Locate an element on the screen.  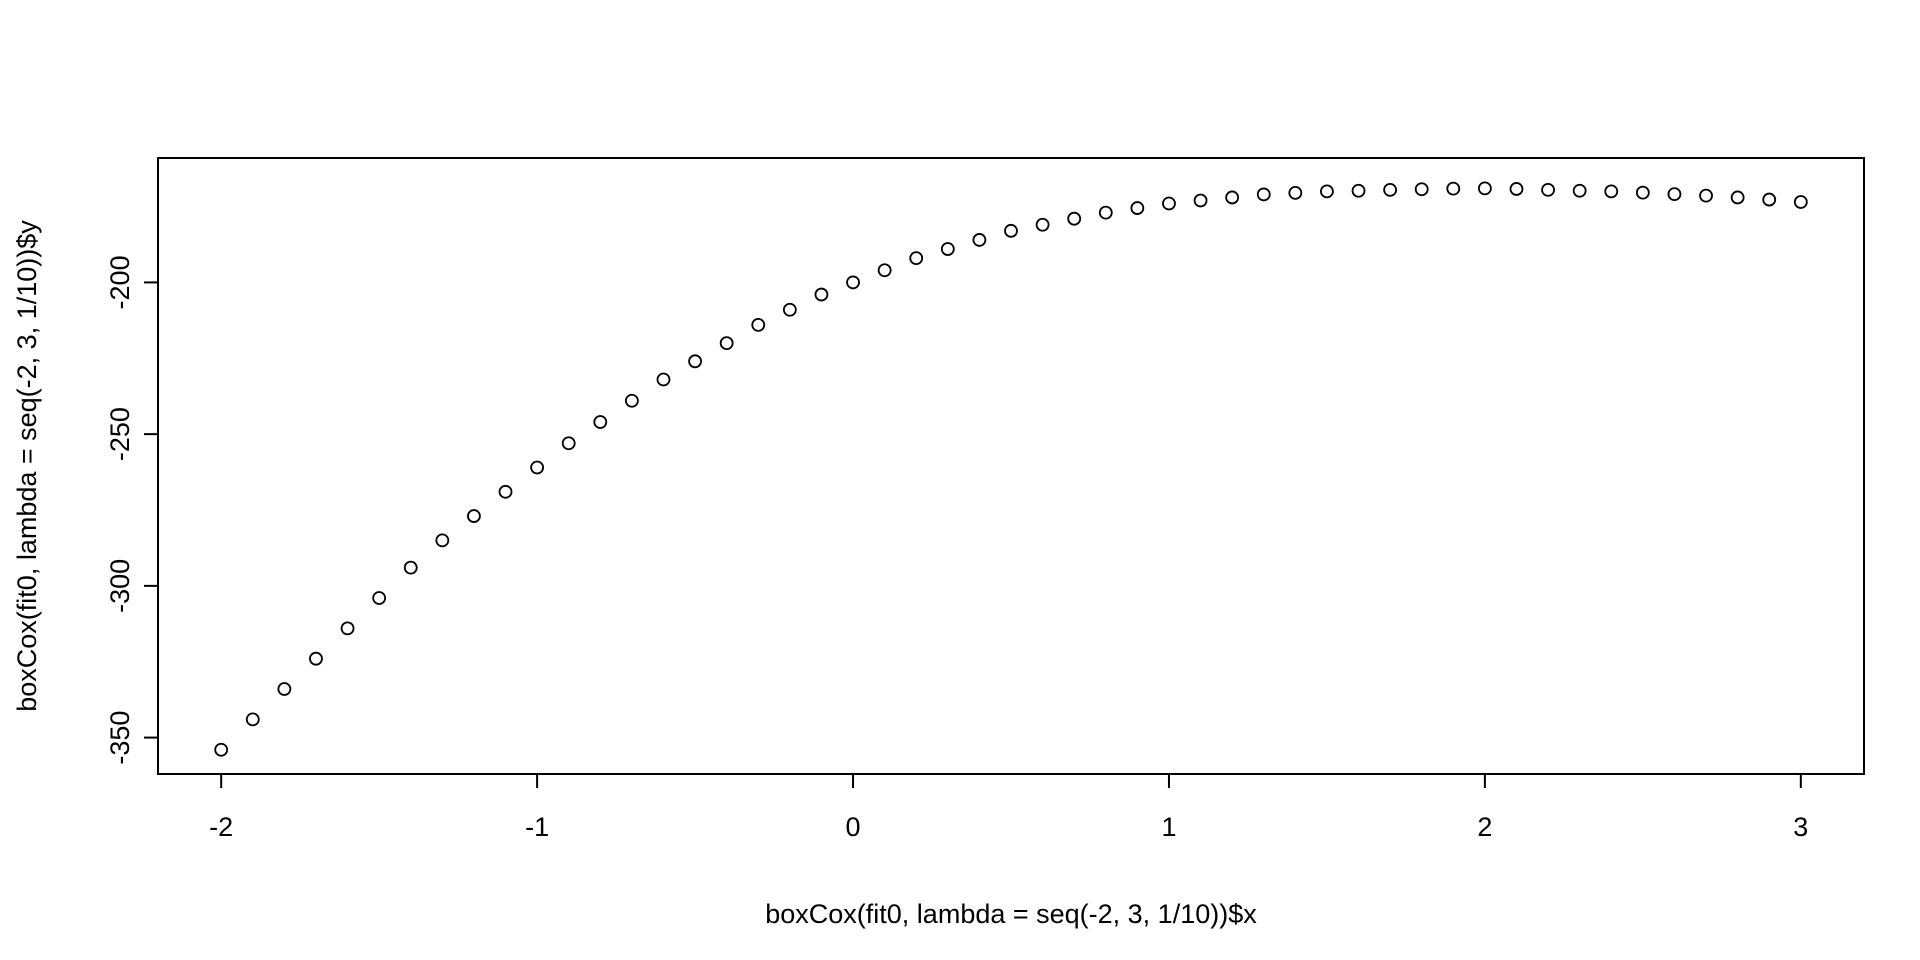
x-tick-label: 2 is located at coordinates (1484, 827).